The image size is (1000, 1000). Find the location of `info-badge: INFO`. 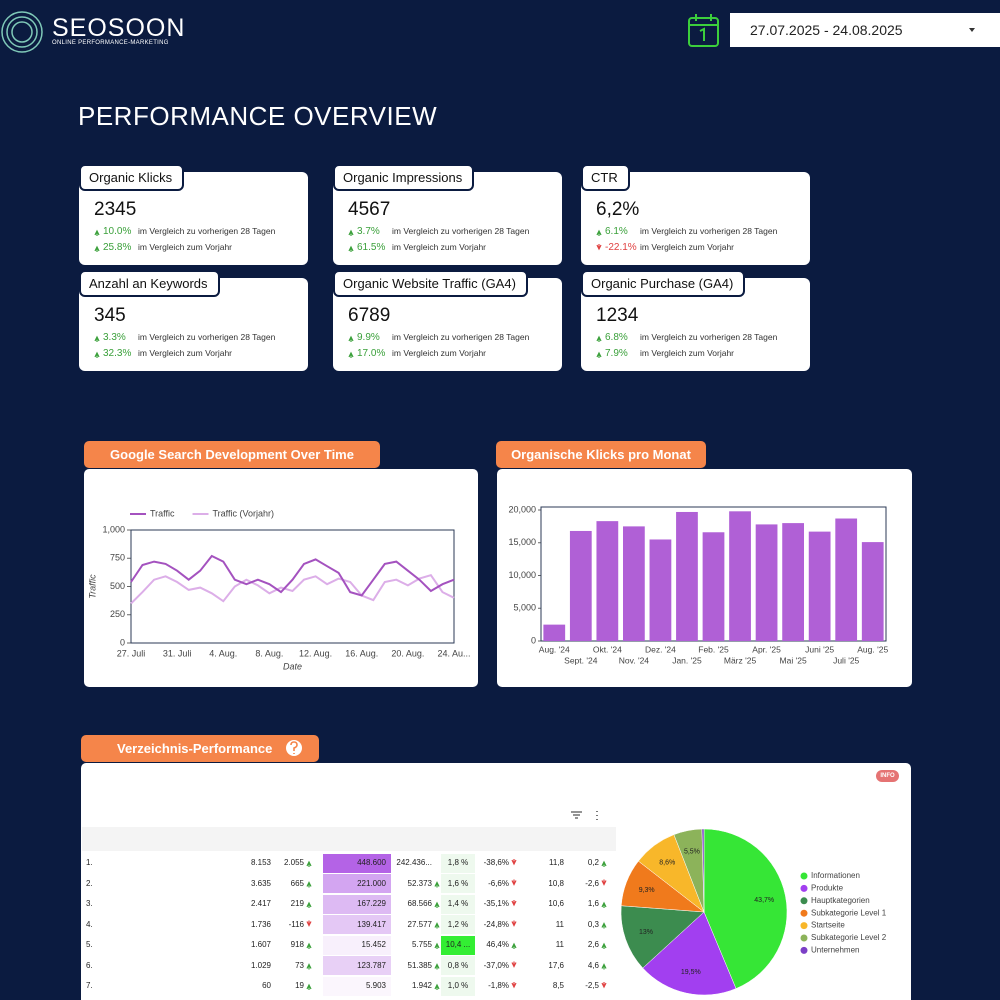

info-badge: INFO is located at coordinates (887, 776).